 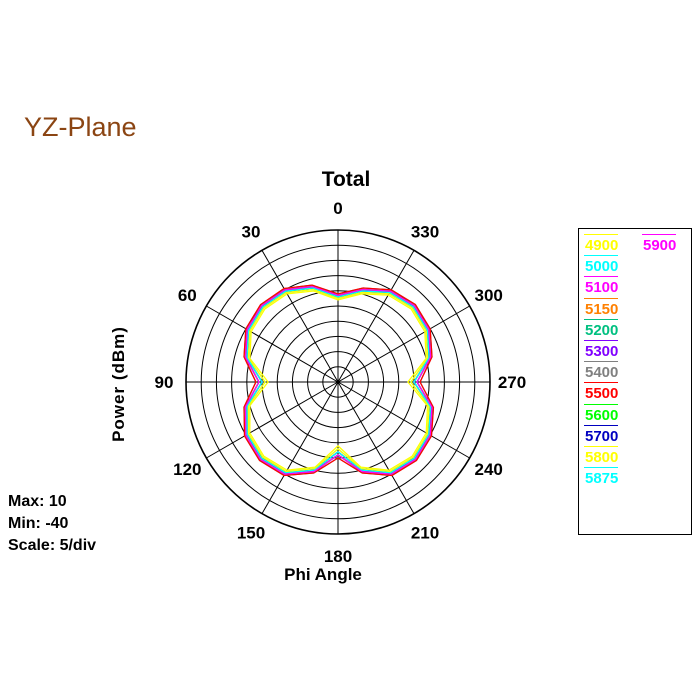 What do you see at coordinates (187, 469) in the screenshot?
I see `angle-tick-label: 120` at bounding box center [187, 469].